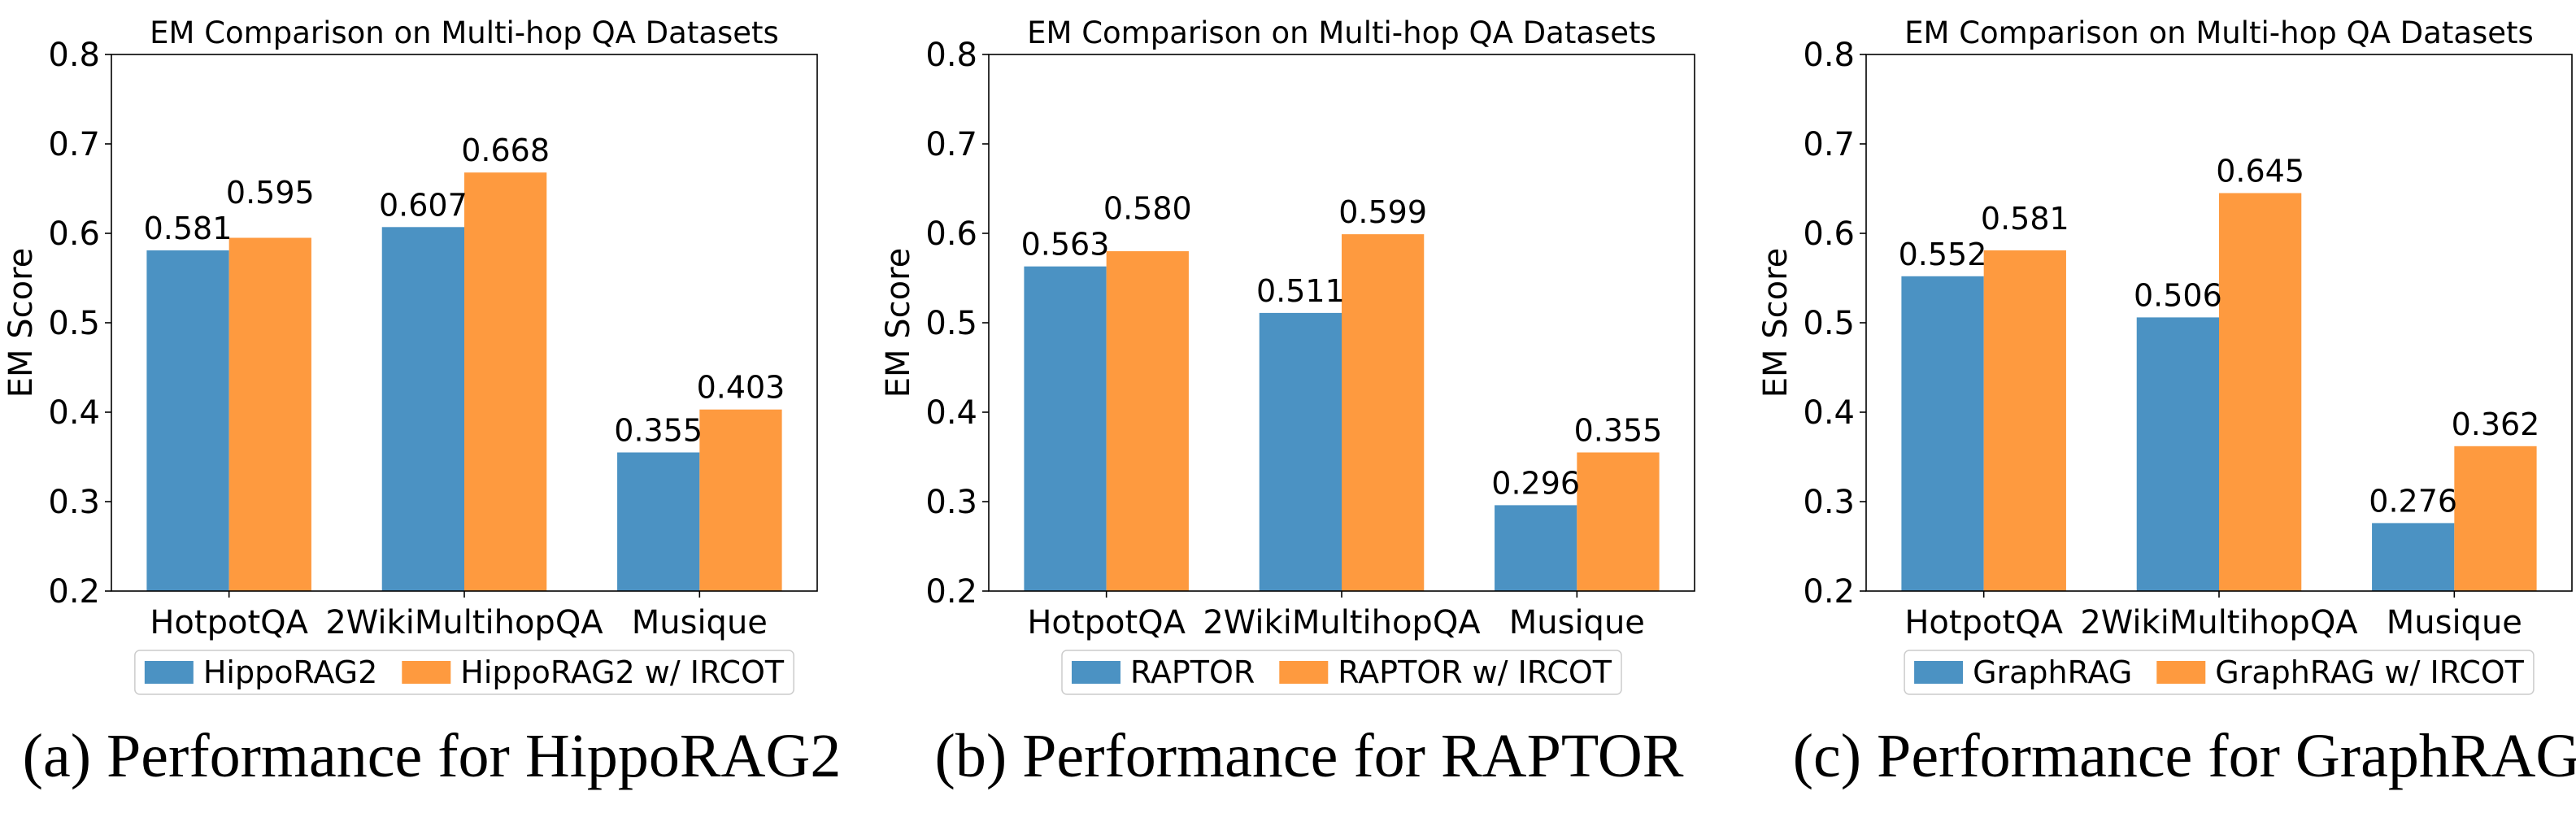 The image size is (2576, 813). What do you see at coordinates (1065, 245) in the screenshot?
I see `value-label: 0.563` at bounding box center [1065, 245].